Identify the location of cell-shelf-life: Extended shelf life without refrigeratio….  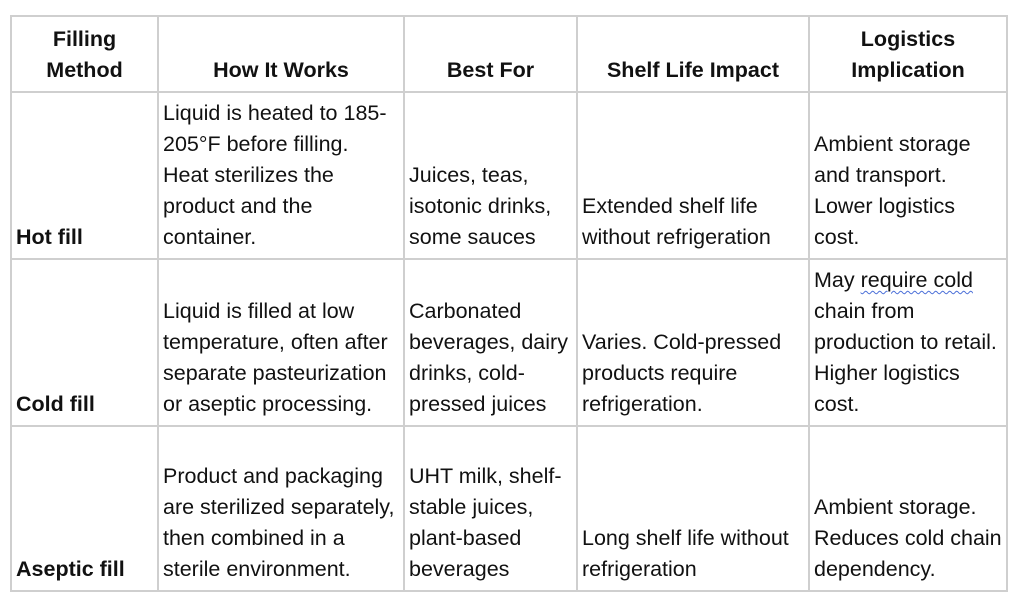
(693, 175).